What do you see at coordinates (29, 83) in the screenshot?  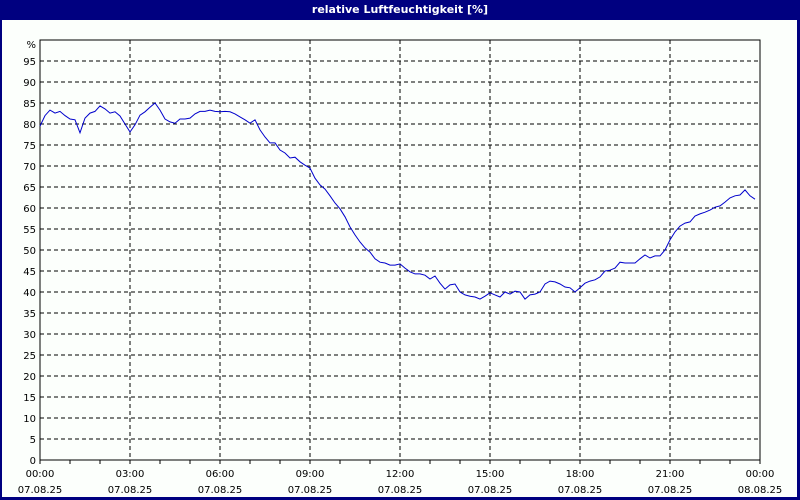 I see `y-tick-label: 90` at bounding box center [29, 83].